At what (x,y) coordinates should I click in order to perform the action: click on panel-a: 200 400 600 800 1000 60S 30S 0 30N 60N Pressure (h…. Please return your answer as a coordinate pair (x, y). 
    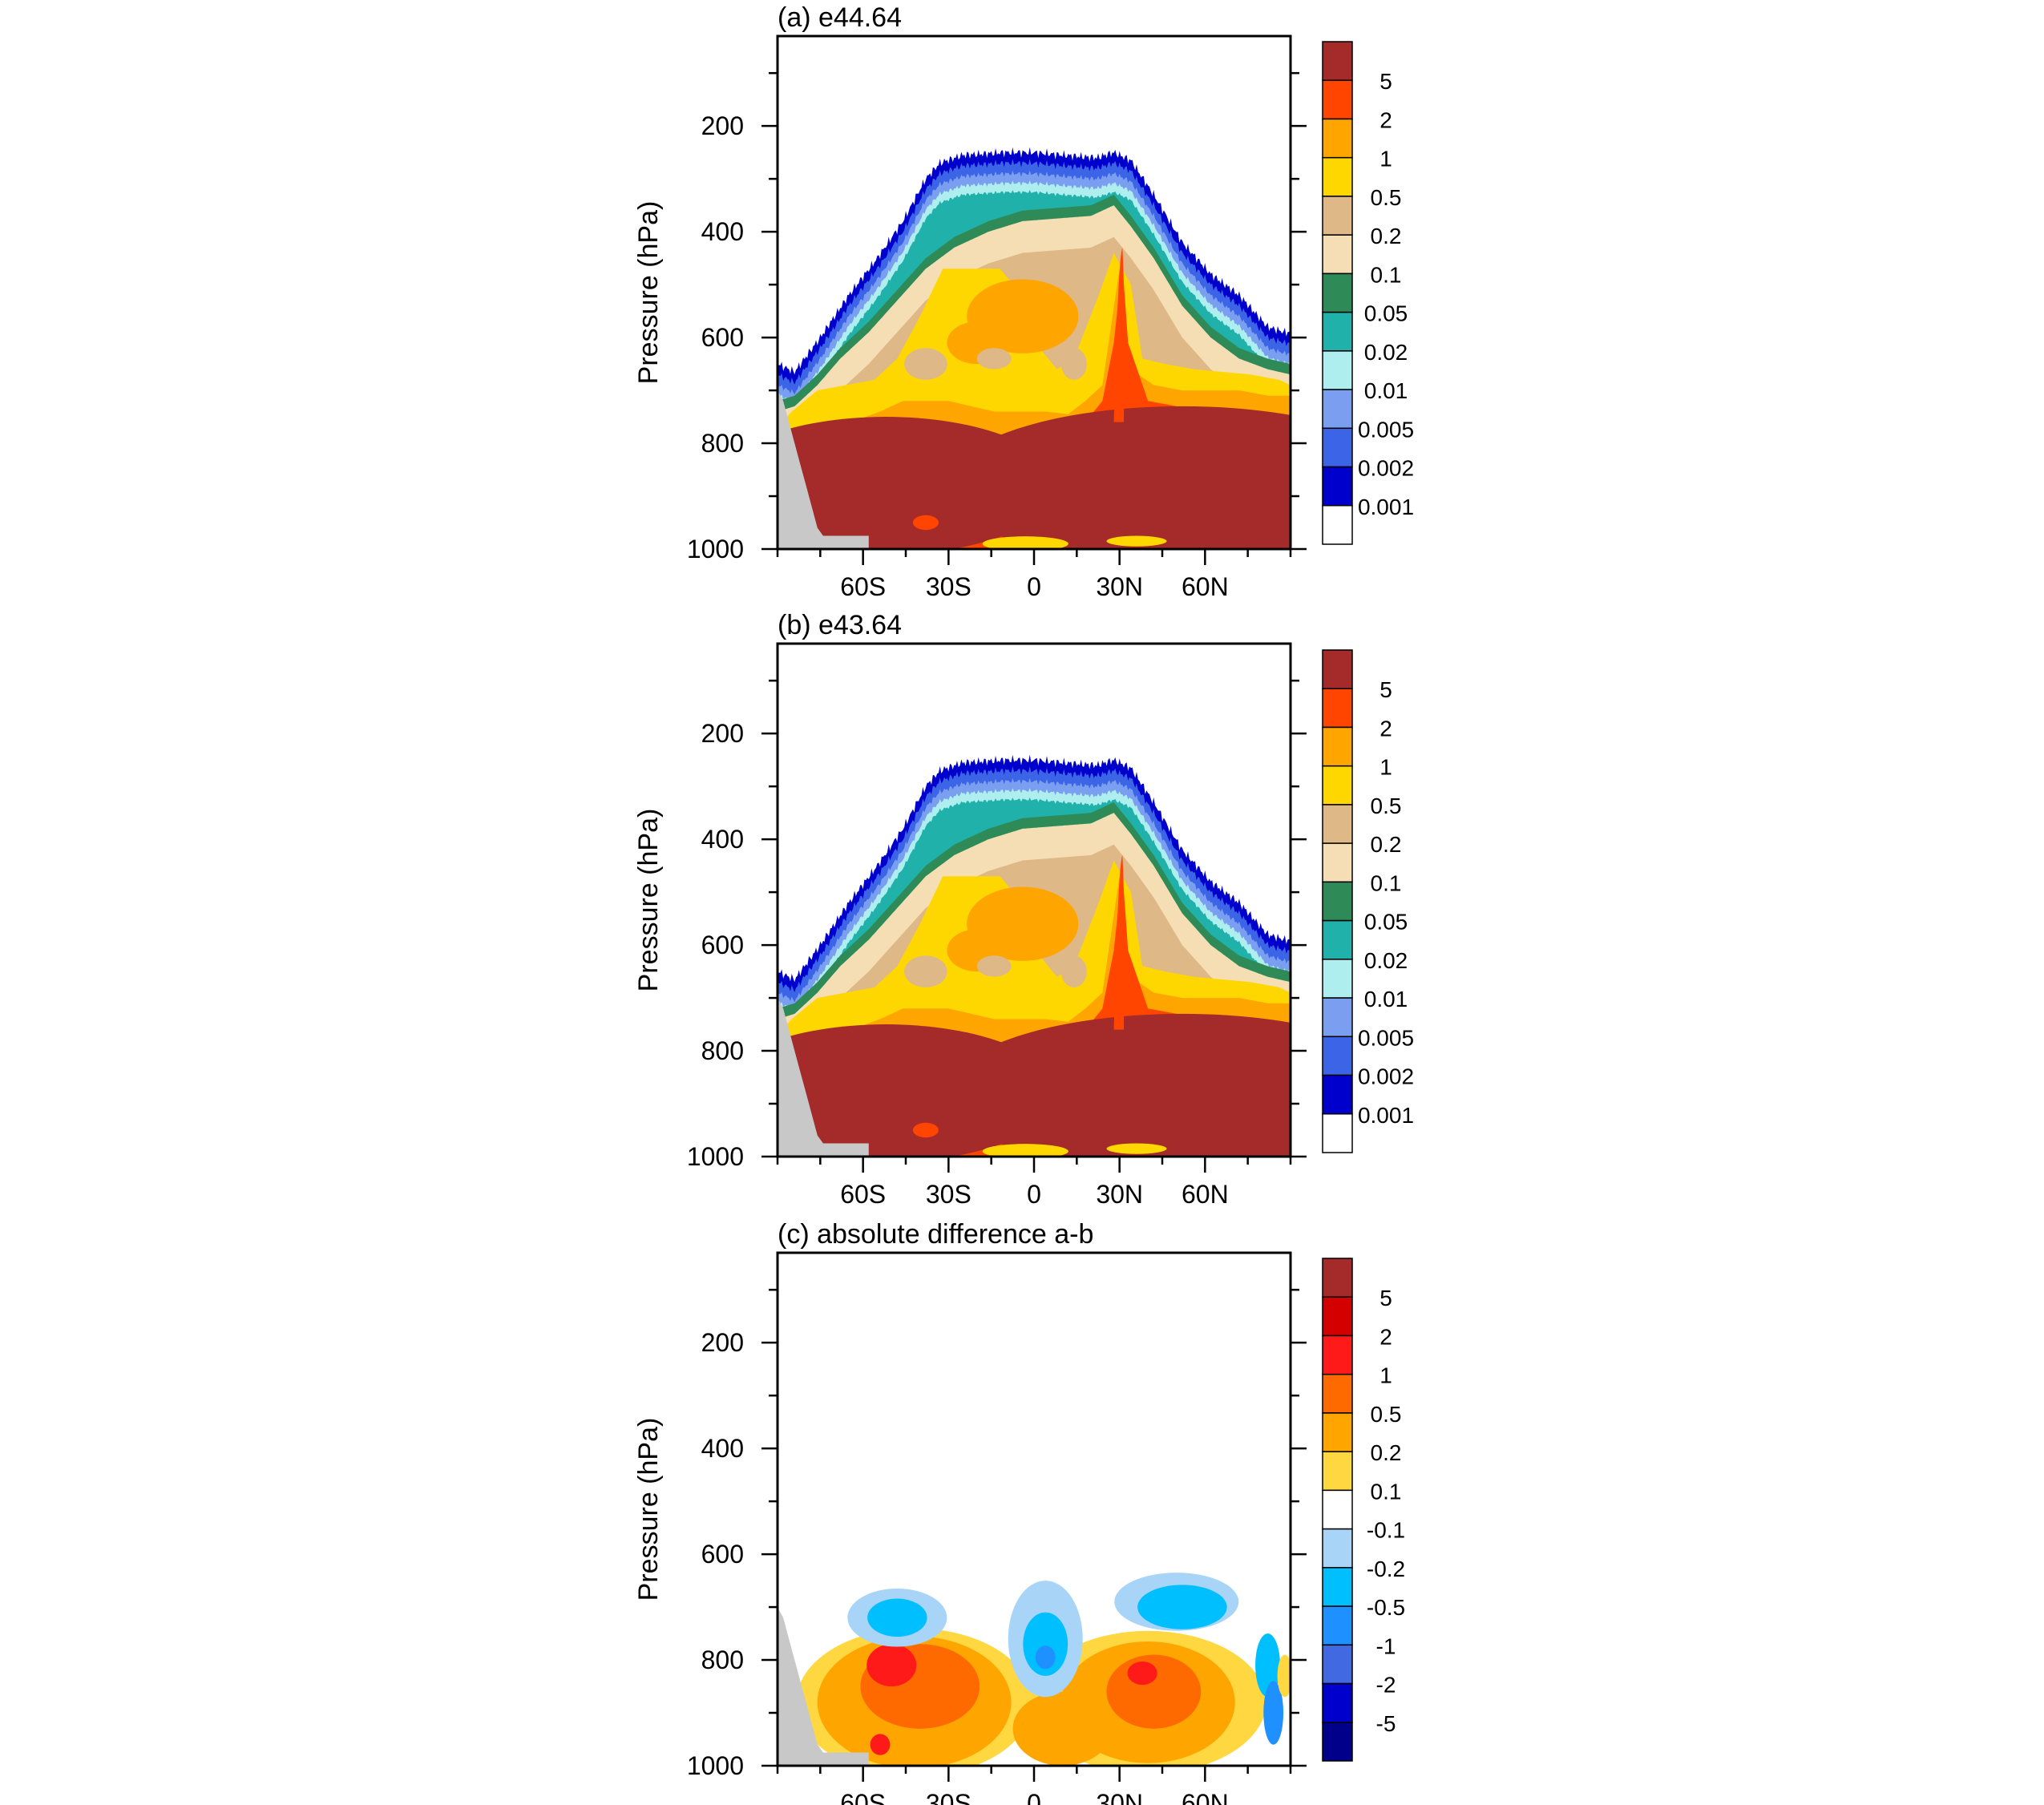
    Looking at the image, I should click on (1023, 301).